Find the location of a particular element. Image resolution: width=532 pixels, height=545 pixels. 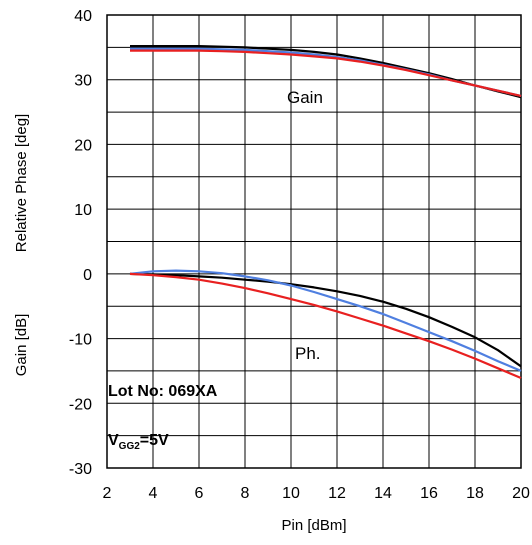

x-tick-label: 14 is located at coordinates (383, 493).